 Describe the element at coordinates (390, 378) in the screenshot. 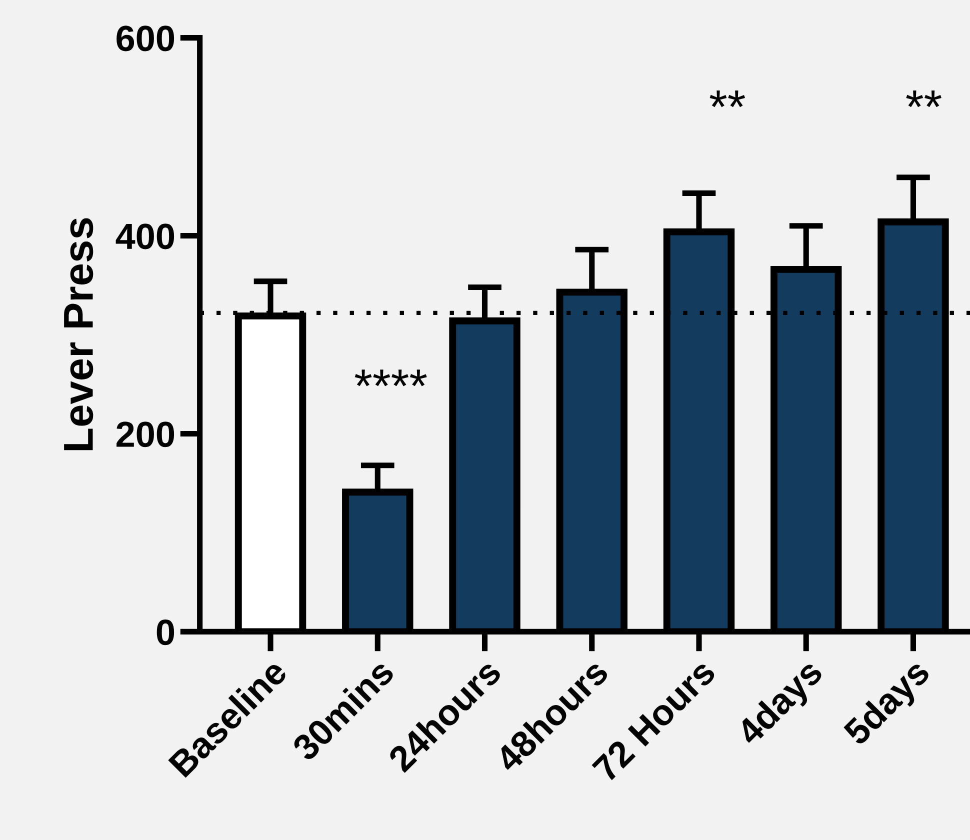

I see `annotation: ****` at that location.